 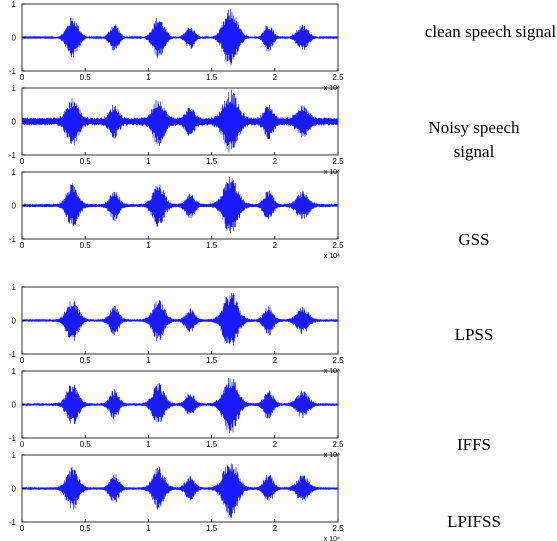 I want to click on label-lpss: LPSS, so click(x=474, y=334).